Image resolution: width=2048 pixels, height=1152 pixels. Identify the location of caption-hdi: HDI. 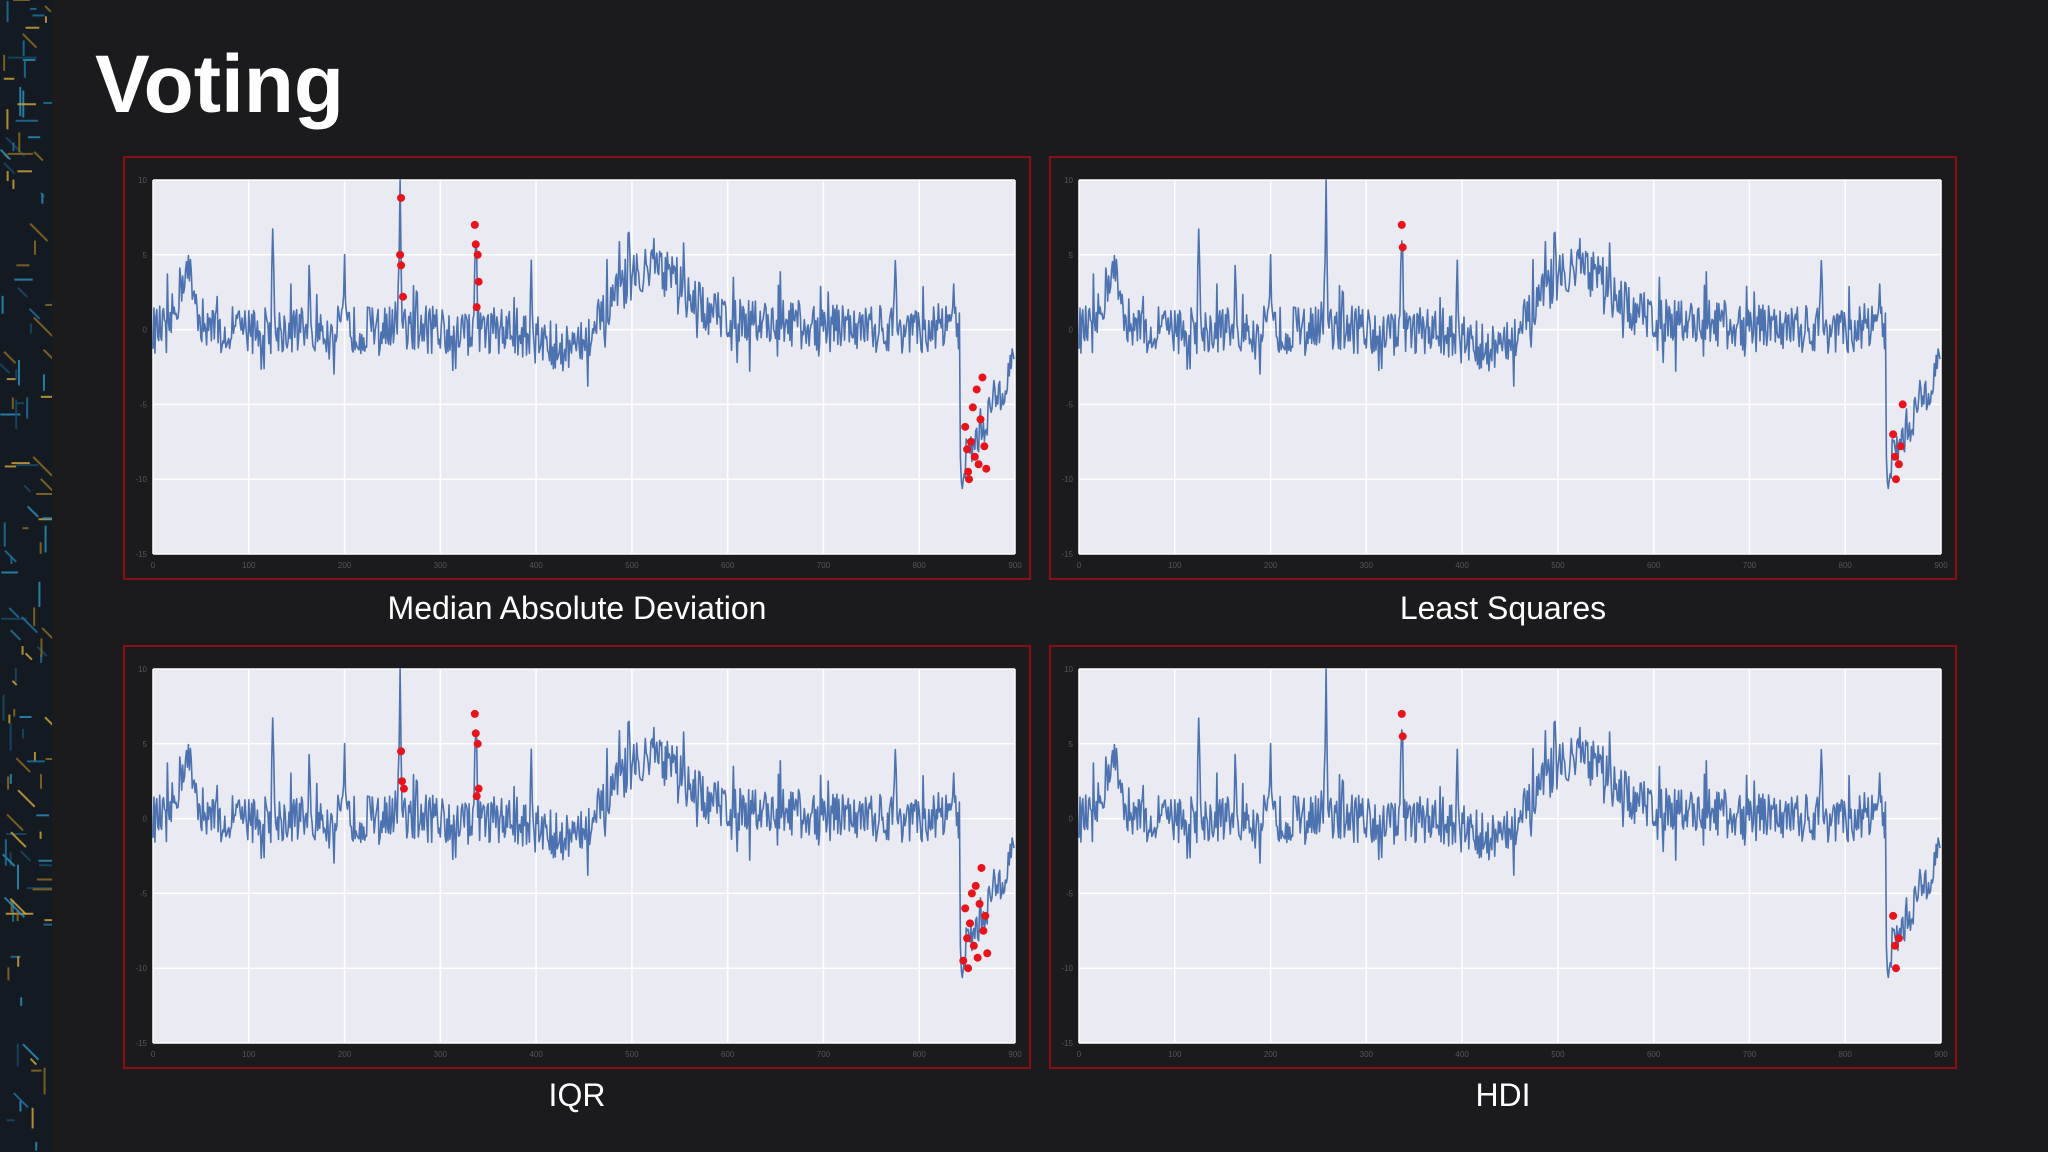
(1503, 1095).